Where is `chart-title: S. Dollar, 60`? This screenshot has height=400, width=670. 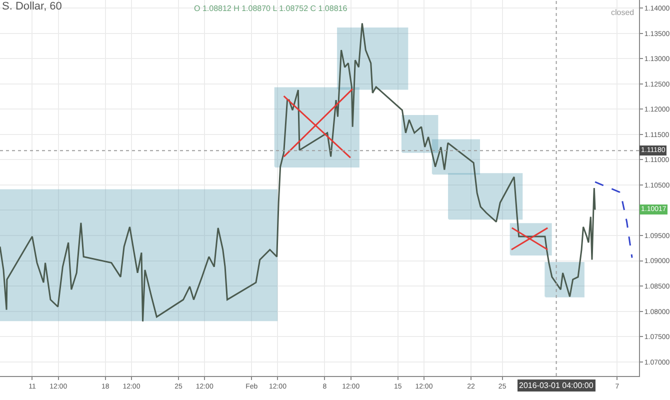 chart-title: S. Dollar, 60 is located at coordinates (32, 6).